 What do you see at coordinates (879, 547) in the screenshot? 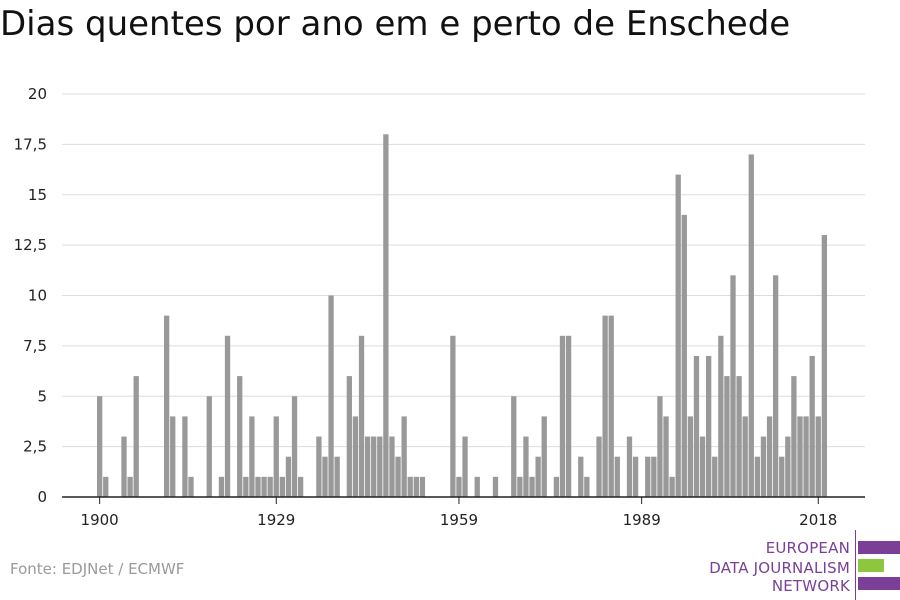
I see `logo-bar-top` at bounding box center [879, 547].